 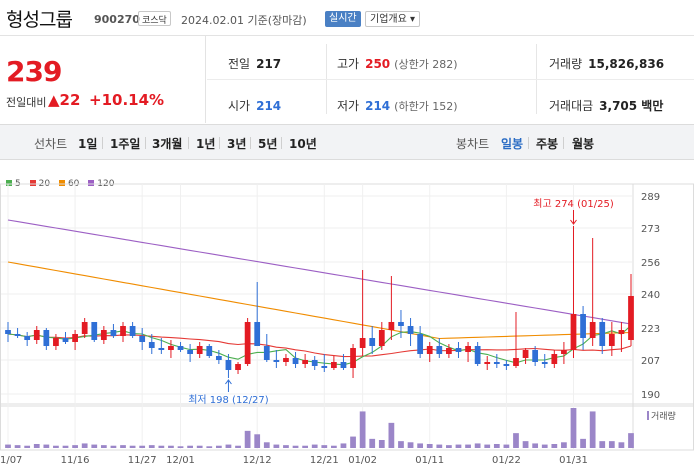 I want to click on y-tick-label: 240, so click(x=650, y=295).